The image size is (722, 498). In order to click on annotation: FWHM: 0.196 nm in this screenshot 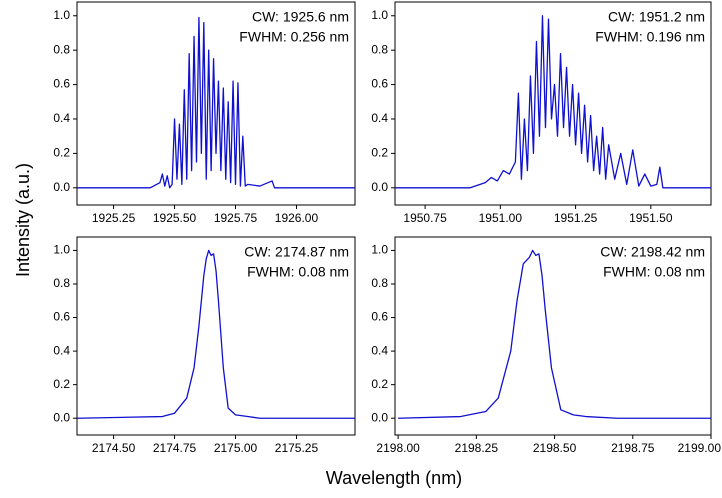, I will do `click(650, 37)`.